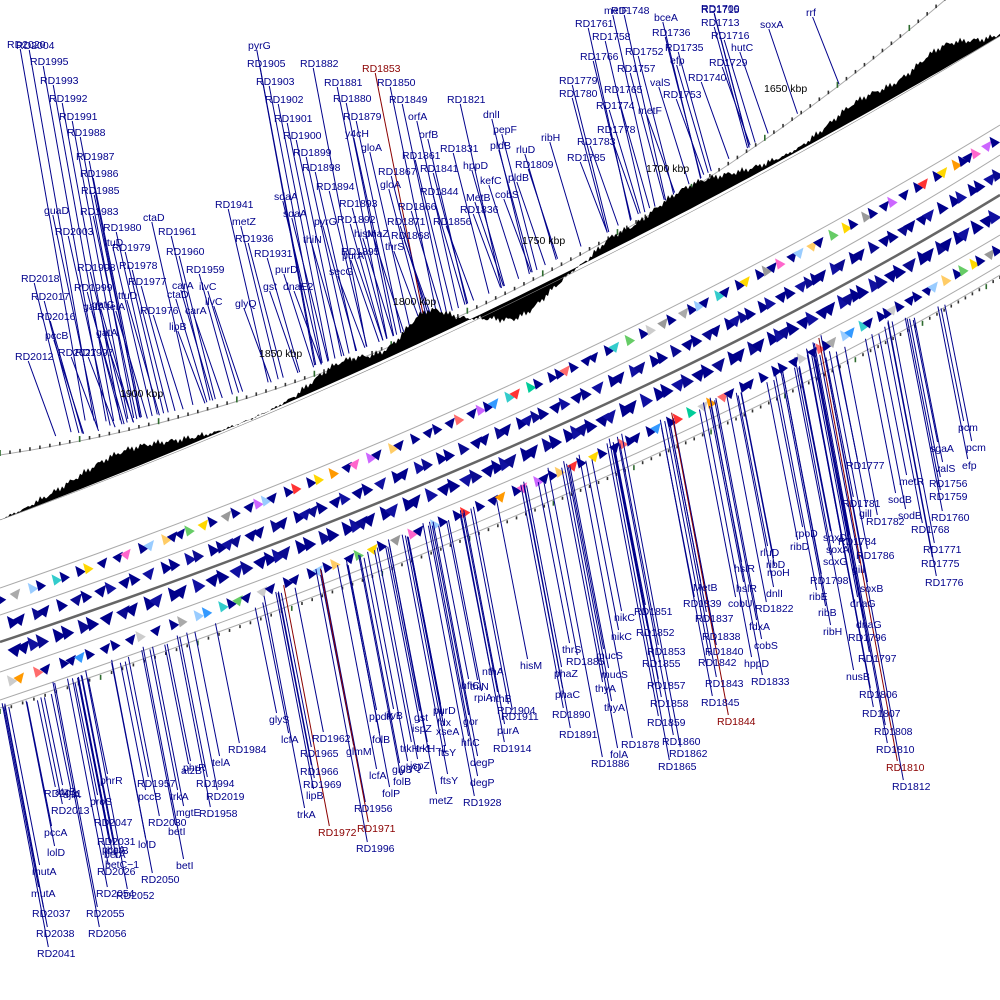  I want to click on outer-gene-label: thrS, so click(394, 247).